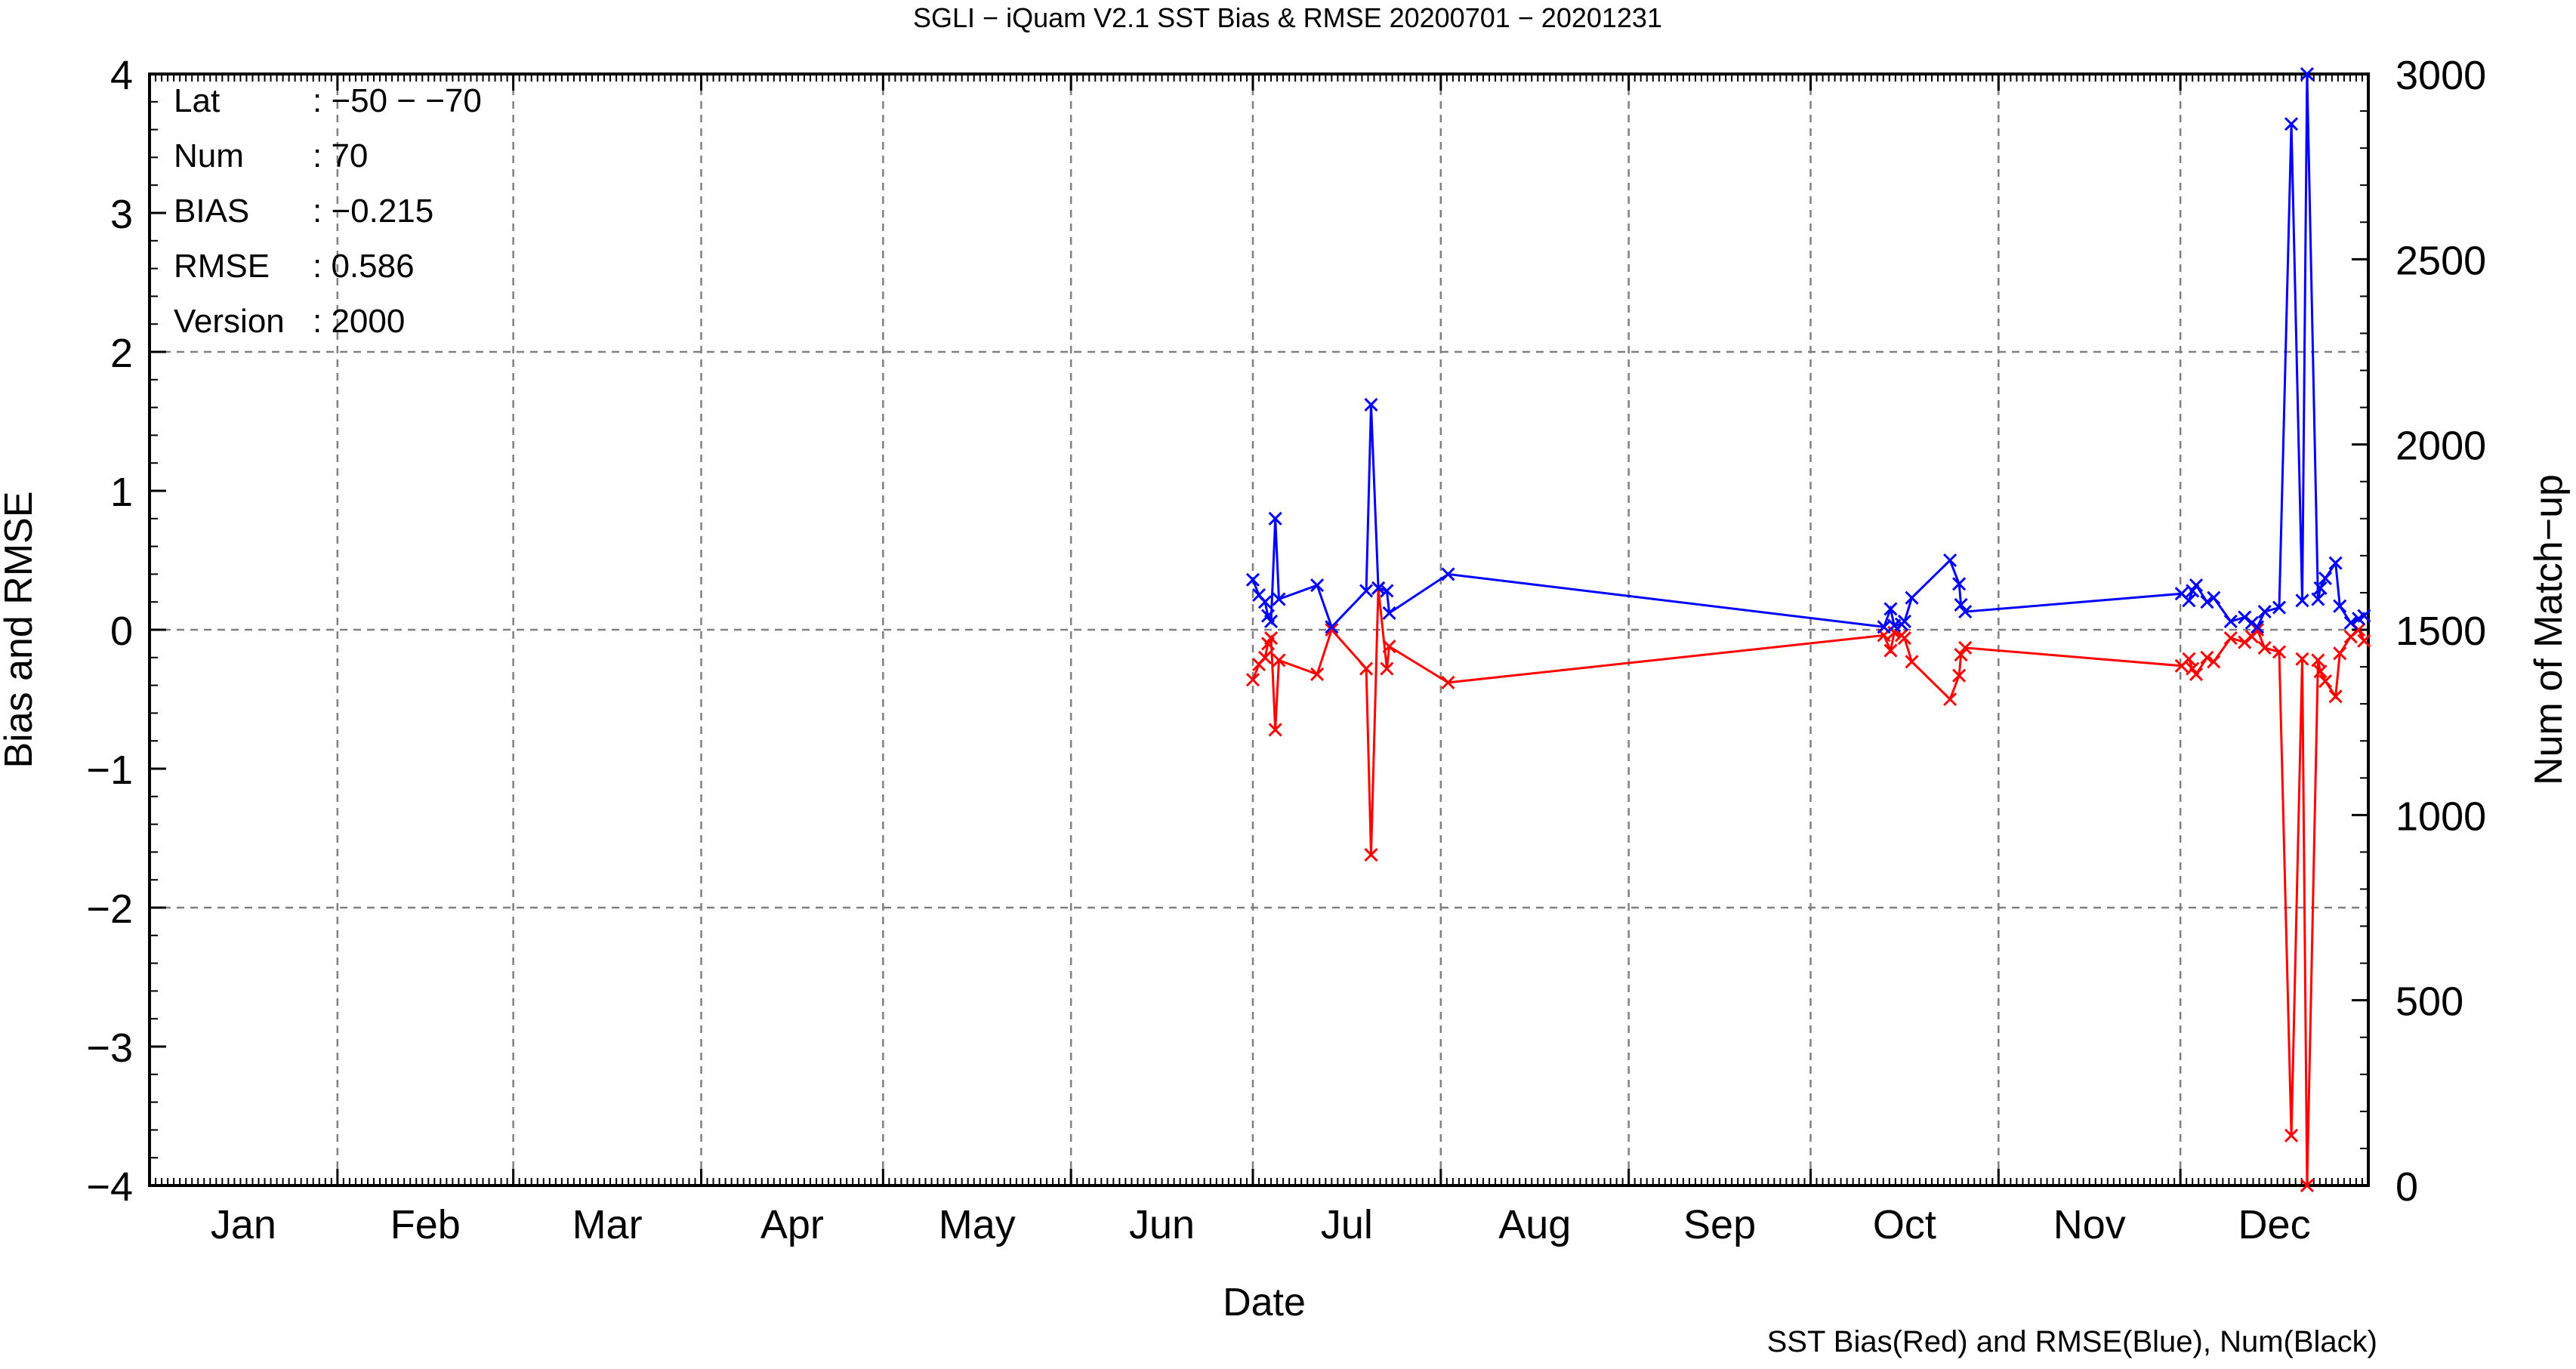  What do you see at coordinates (397, 100) in the screenshot?
I see `stat-value: : −50 − −70` at bounding box center [397, 100].